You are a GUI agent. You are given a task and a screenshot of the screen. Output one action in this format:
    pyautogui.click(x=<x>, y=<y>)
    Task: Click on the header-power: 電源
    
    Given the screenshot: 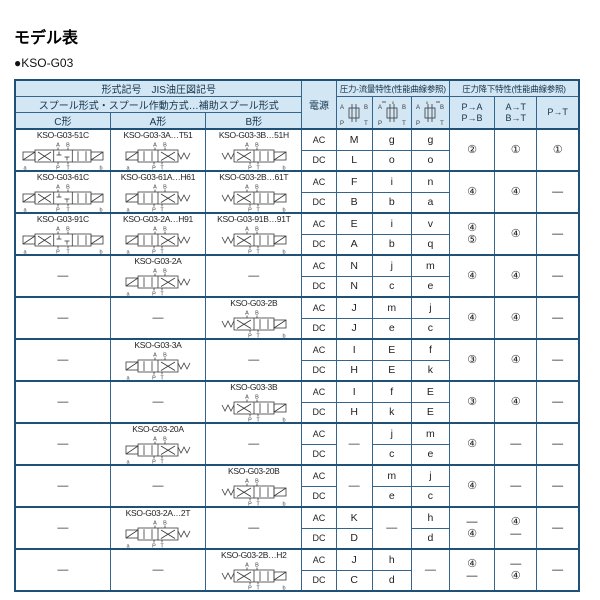 What is the action you would take?
    pyautogui.click(x=319, y=104)
    